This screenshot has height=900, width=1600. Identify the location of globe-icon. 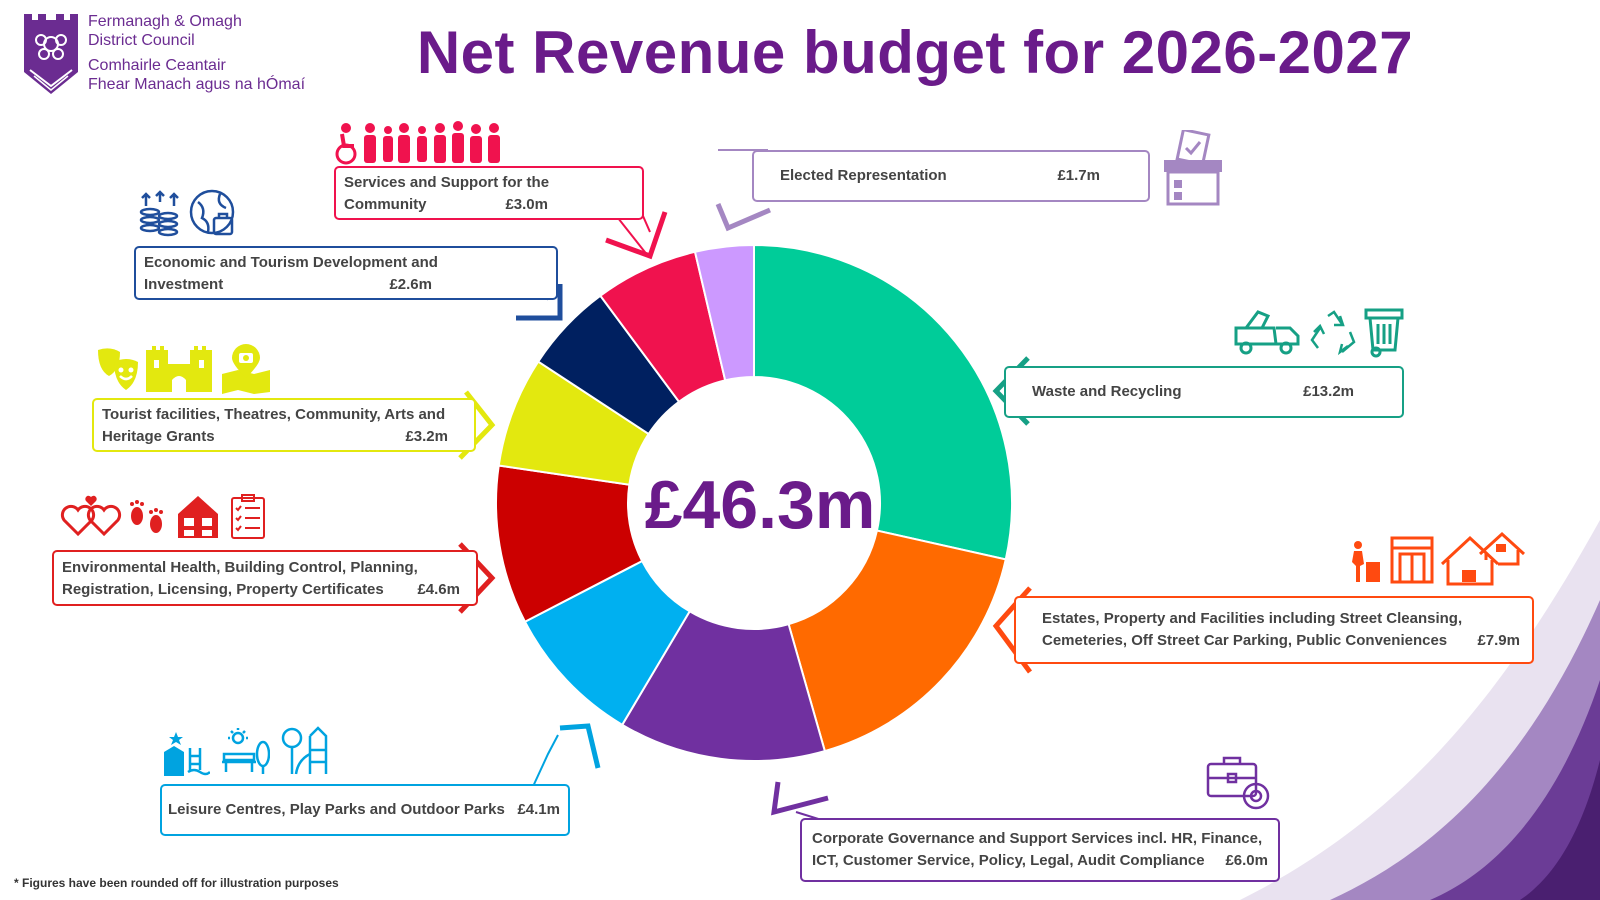
(212, 212).